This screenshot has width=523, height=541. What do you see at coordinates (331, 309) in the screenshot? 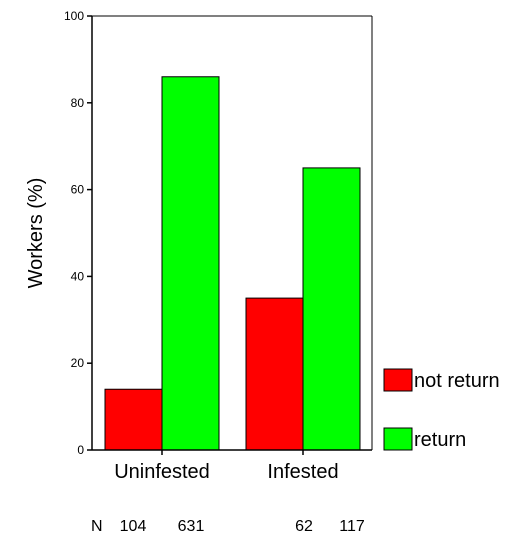
I see `bar-infested-return` at bounding box center [331, 309].